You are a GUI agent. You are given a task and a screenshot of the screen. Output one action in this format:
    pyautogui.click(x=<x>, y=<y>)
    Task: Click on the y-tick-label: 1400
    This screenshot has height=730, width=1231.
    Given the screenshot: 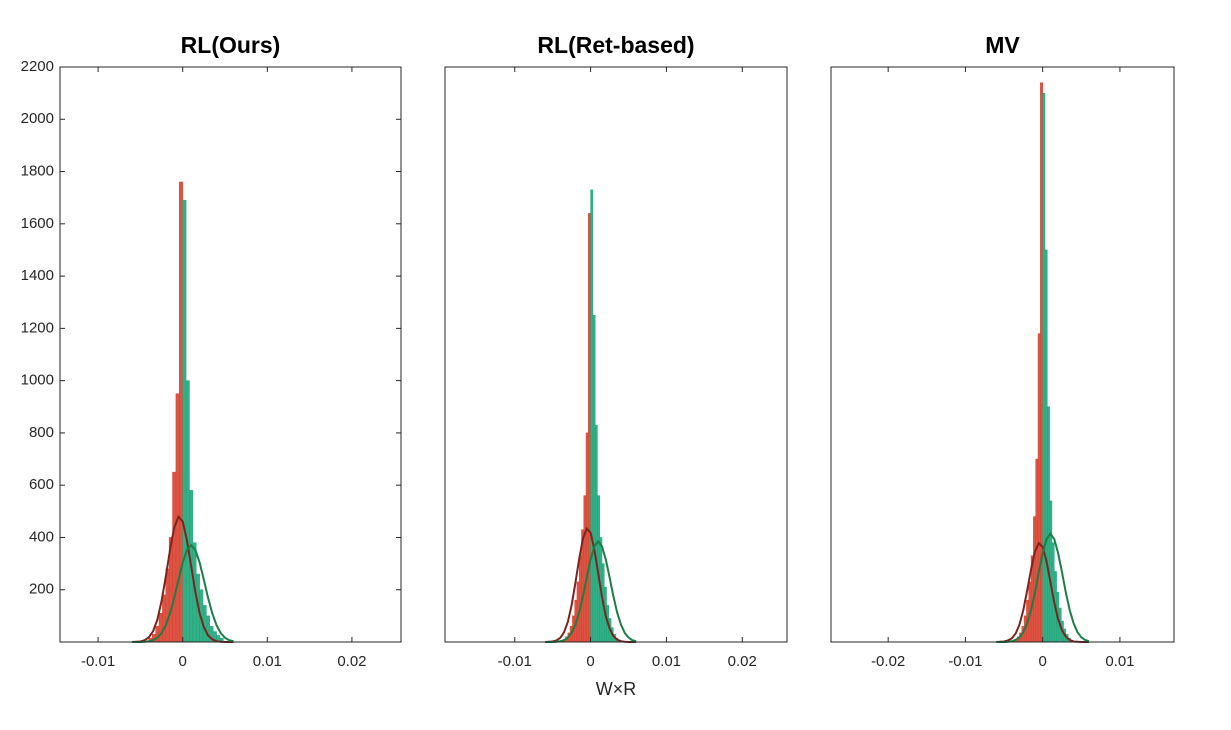 What is the action you would take?
    pyautogui.click(x=37, y=275)
    